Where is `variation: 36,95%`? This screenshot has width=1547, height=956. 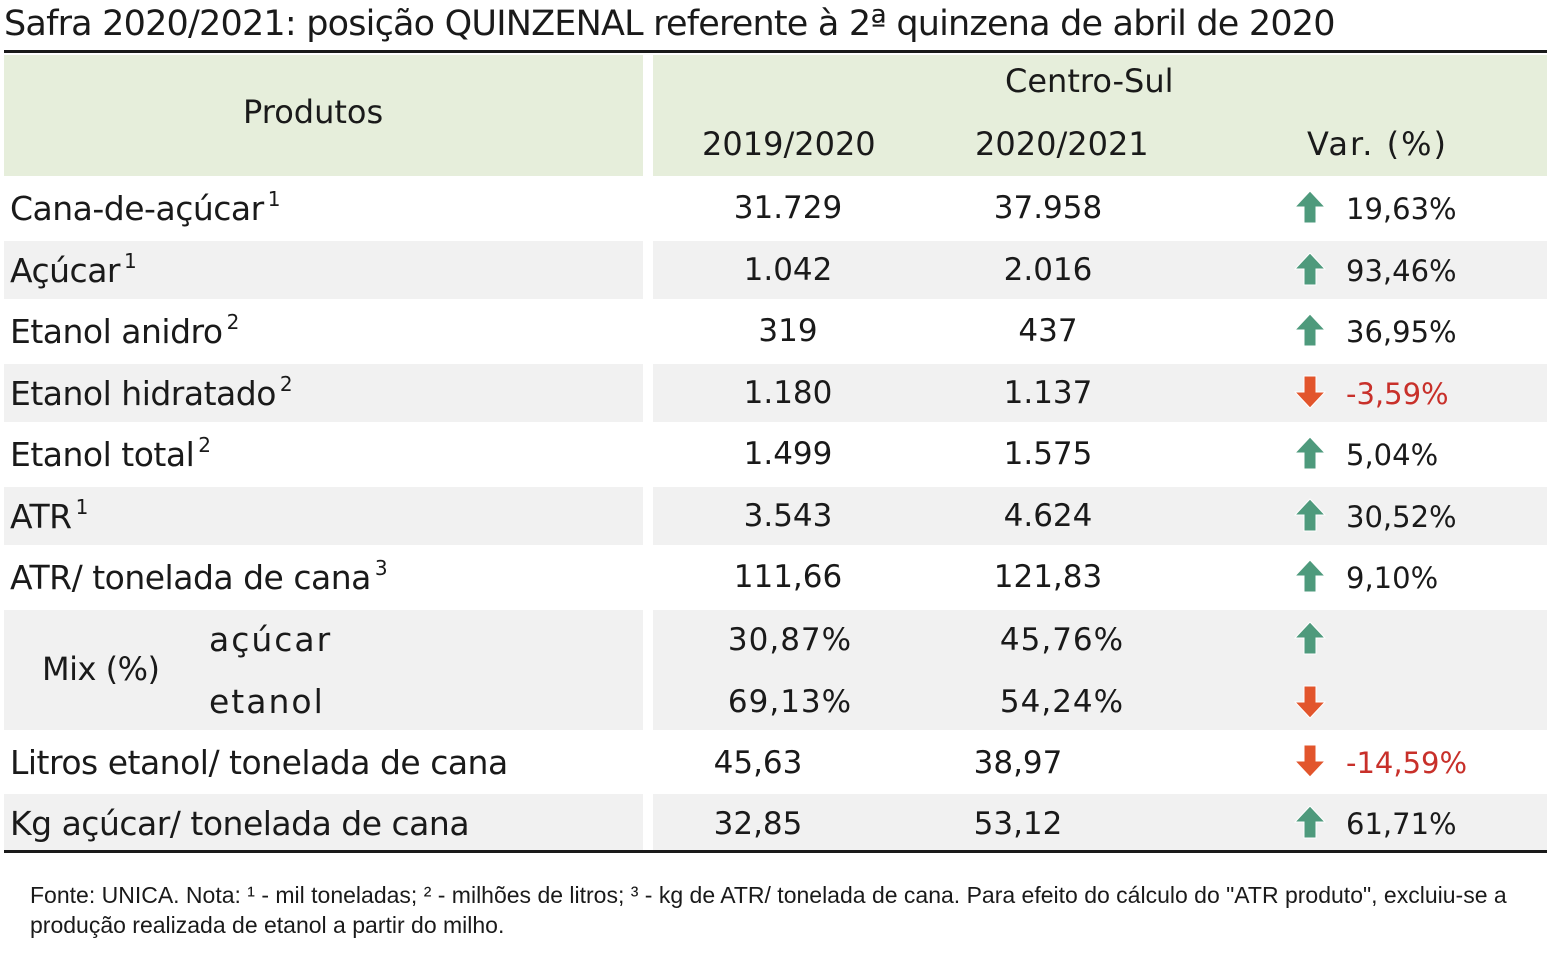
variation: 36,95% is located at coordinates (1401, 332).